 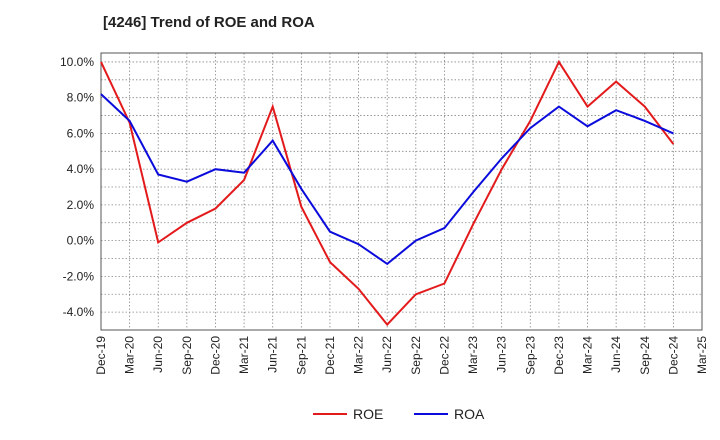 What do you see at coordinates (81, 98) in the screenshot?
I see `y-tick-label: 8.0%` at bounding box center [81, 98].